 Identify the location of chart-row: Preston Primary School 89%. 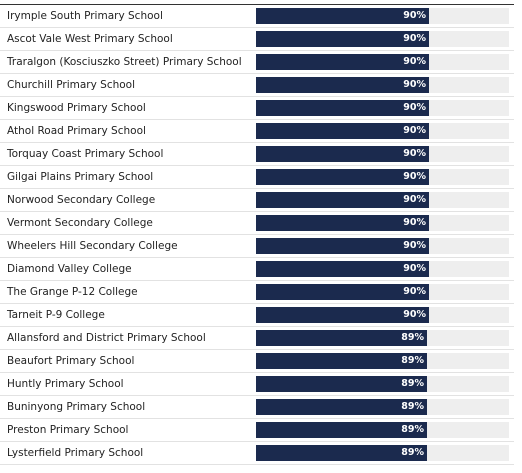
(261, 430).